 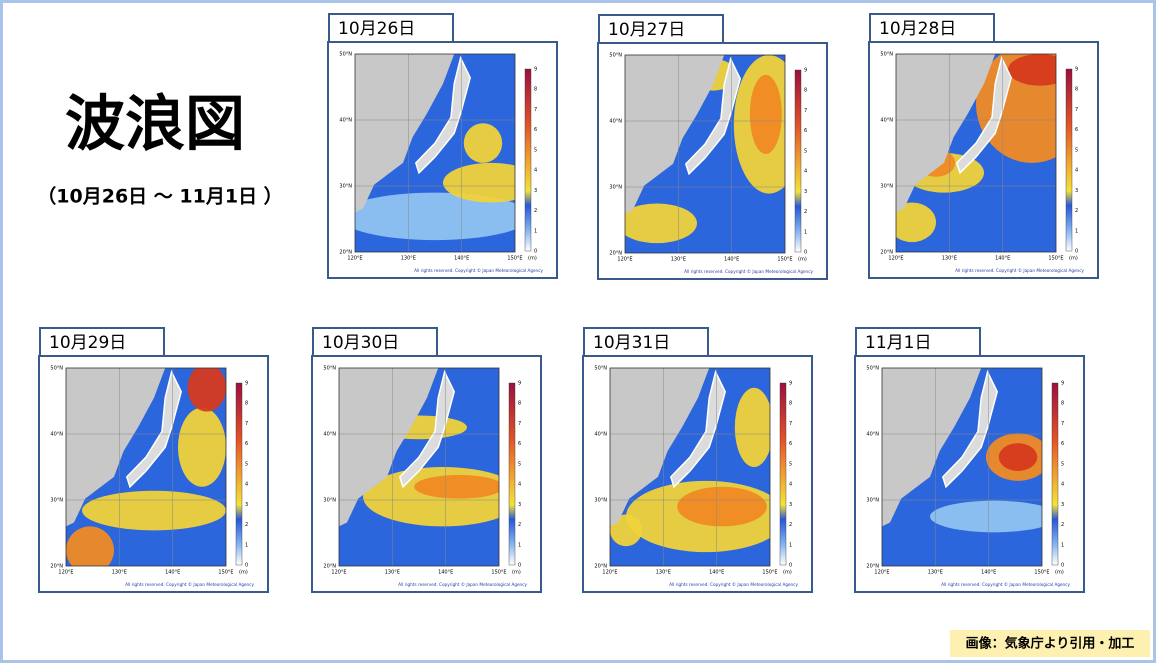 What do you see at coordinates (805, 131) in the screenshot?
I see `scale-label: 6` at bounding box center [805, 131].